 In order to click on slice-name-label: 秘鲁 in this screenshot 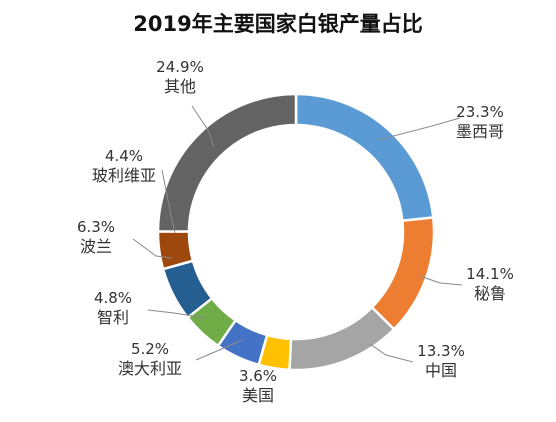, I will do `click(490, 293)`.